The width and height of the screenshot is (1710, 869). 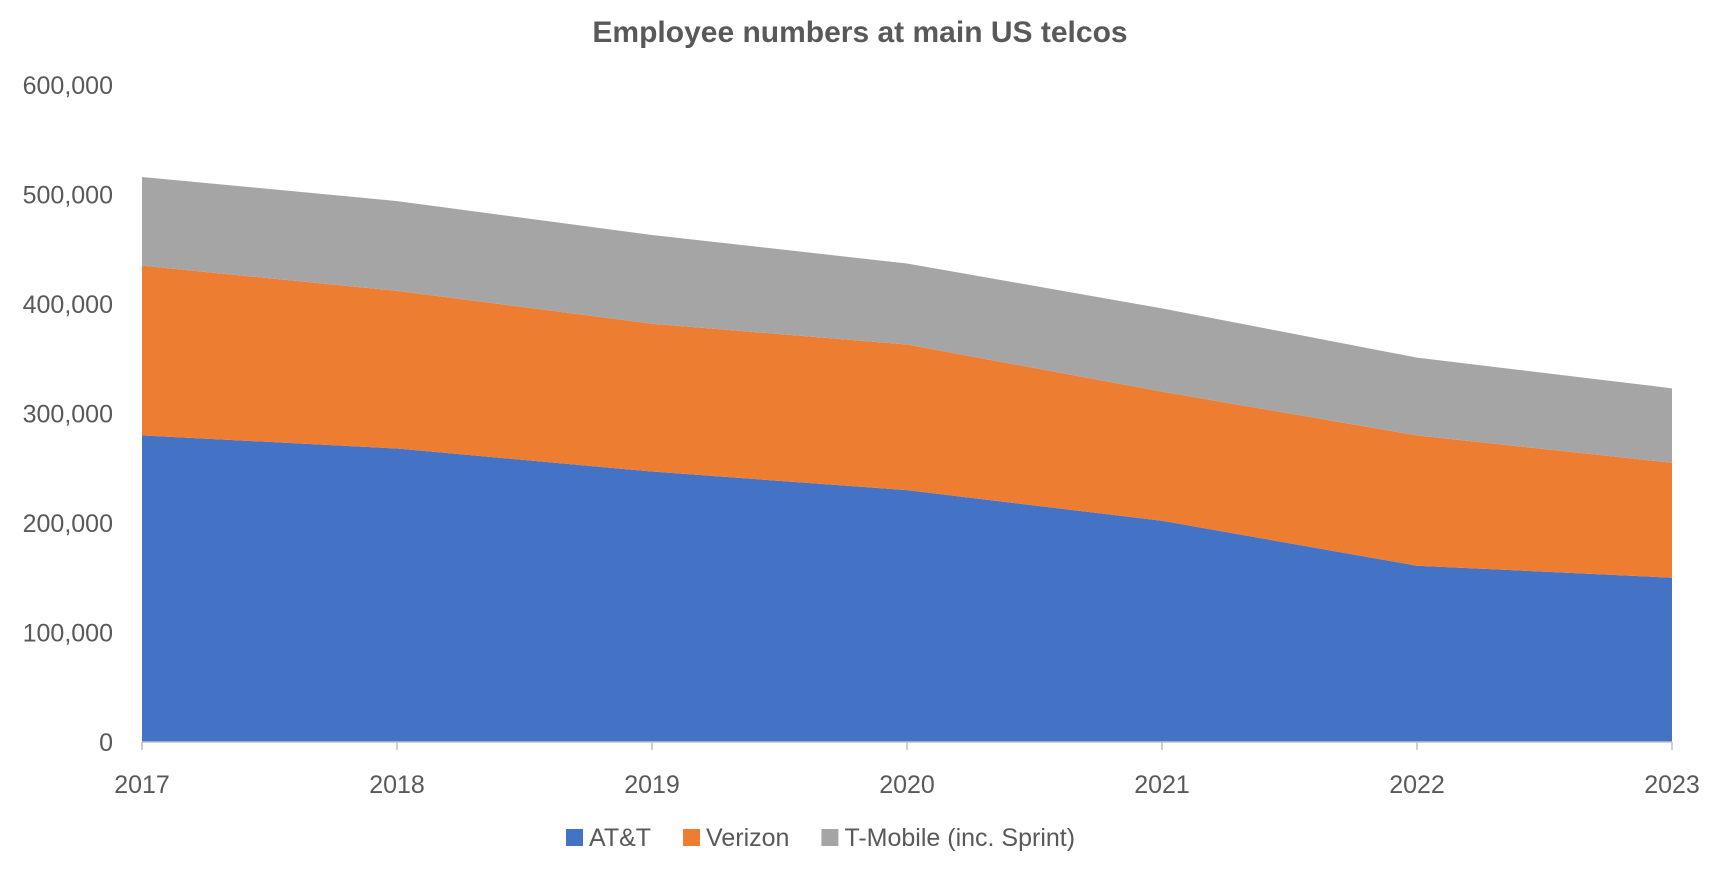 I want to click on y-tick-label: 100,000, so click(x=68, y=634).